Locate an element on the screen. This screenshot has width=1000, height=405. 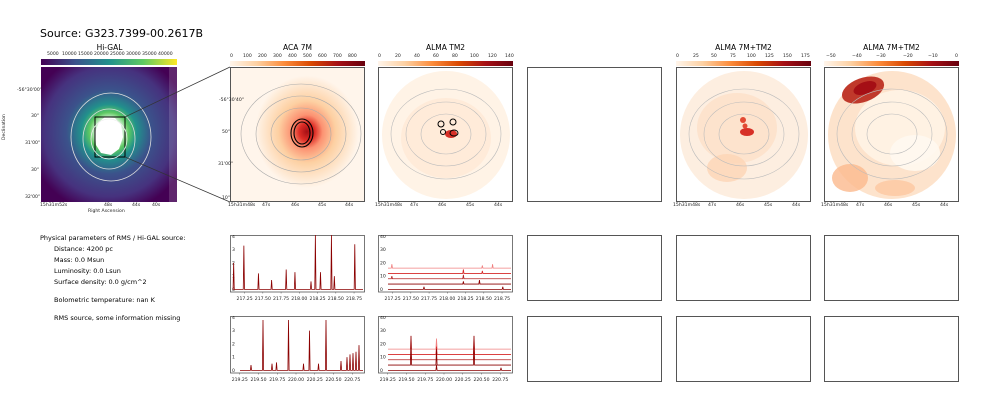
ra-tick: 15h31m52s is located at coordinates (54, 205).